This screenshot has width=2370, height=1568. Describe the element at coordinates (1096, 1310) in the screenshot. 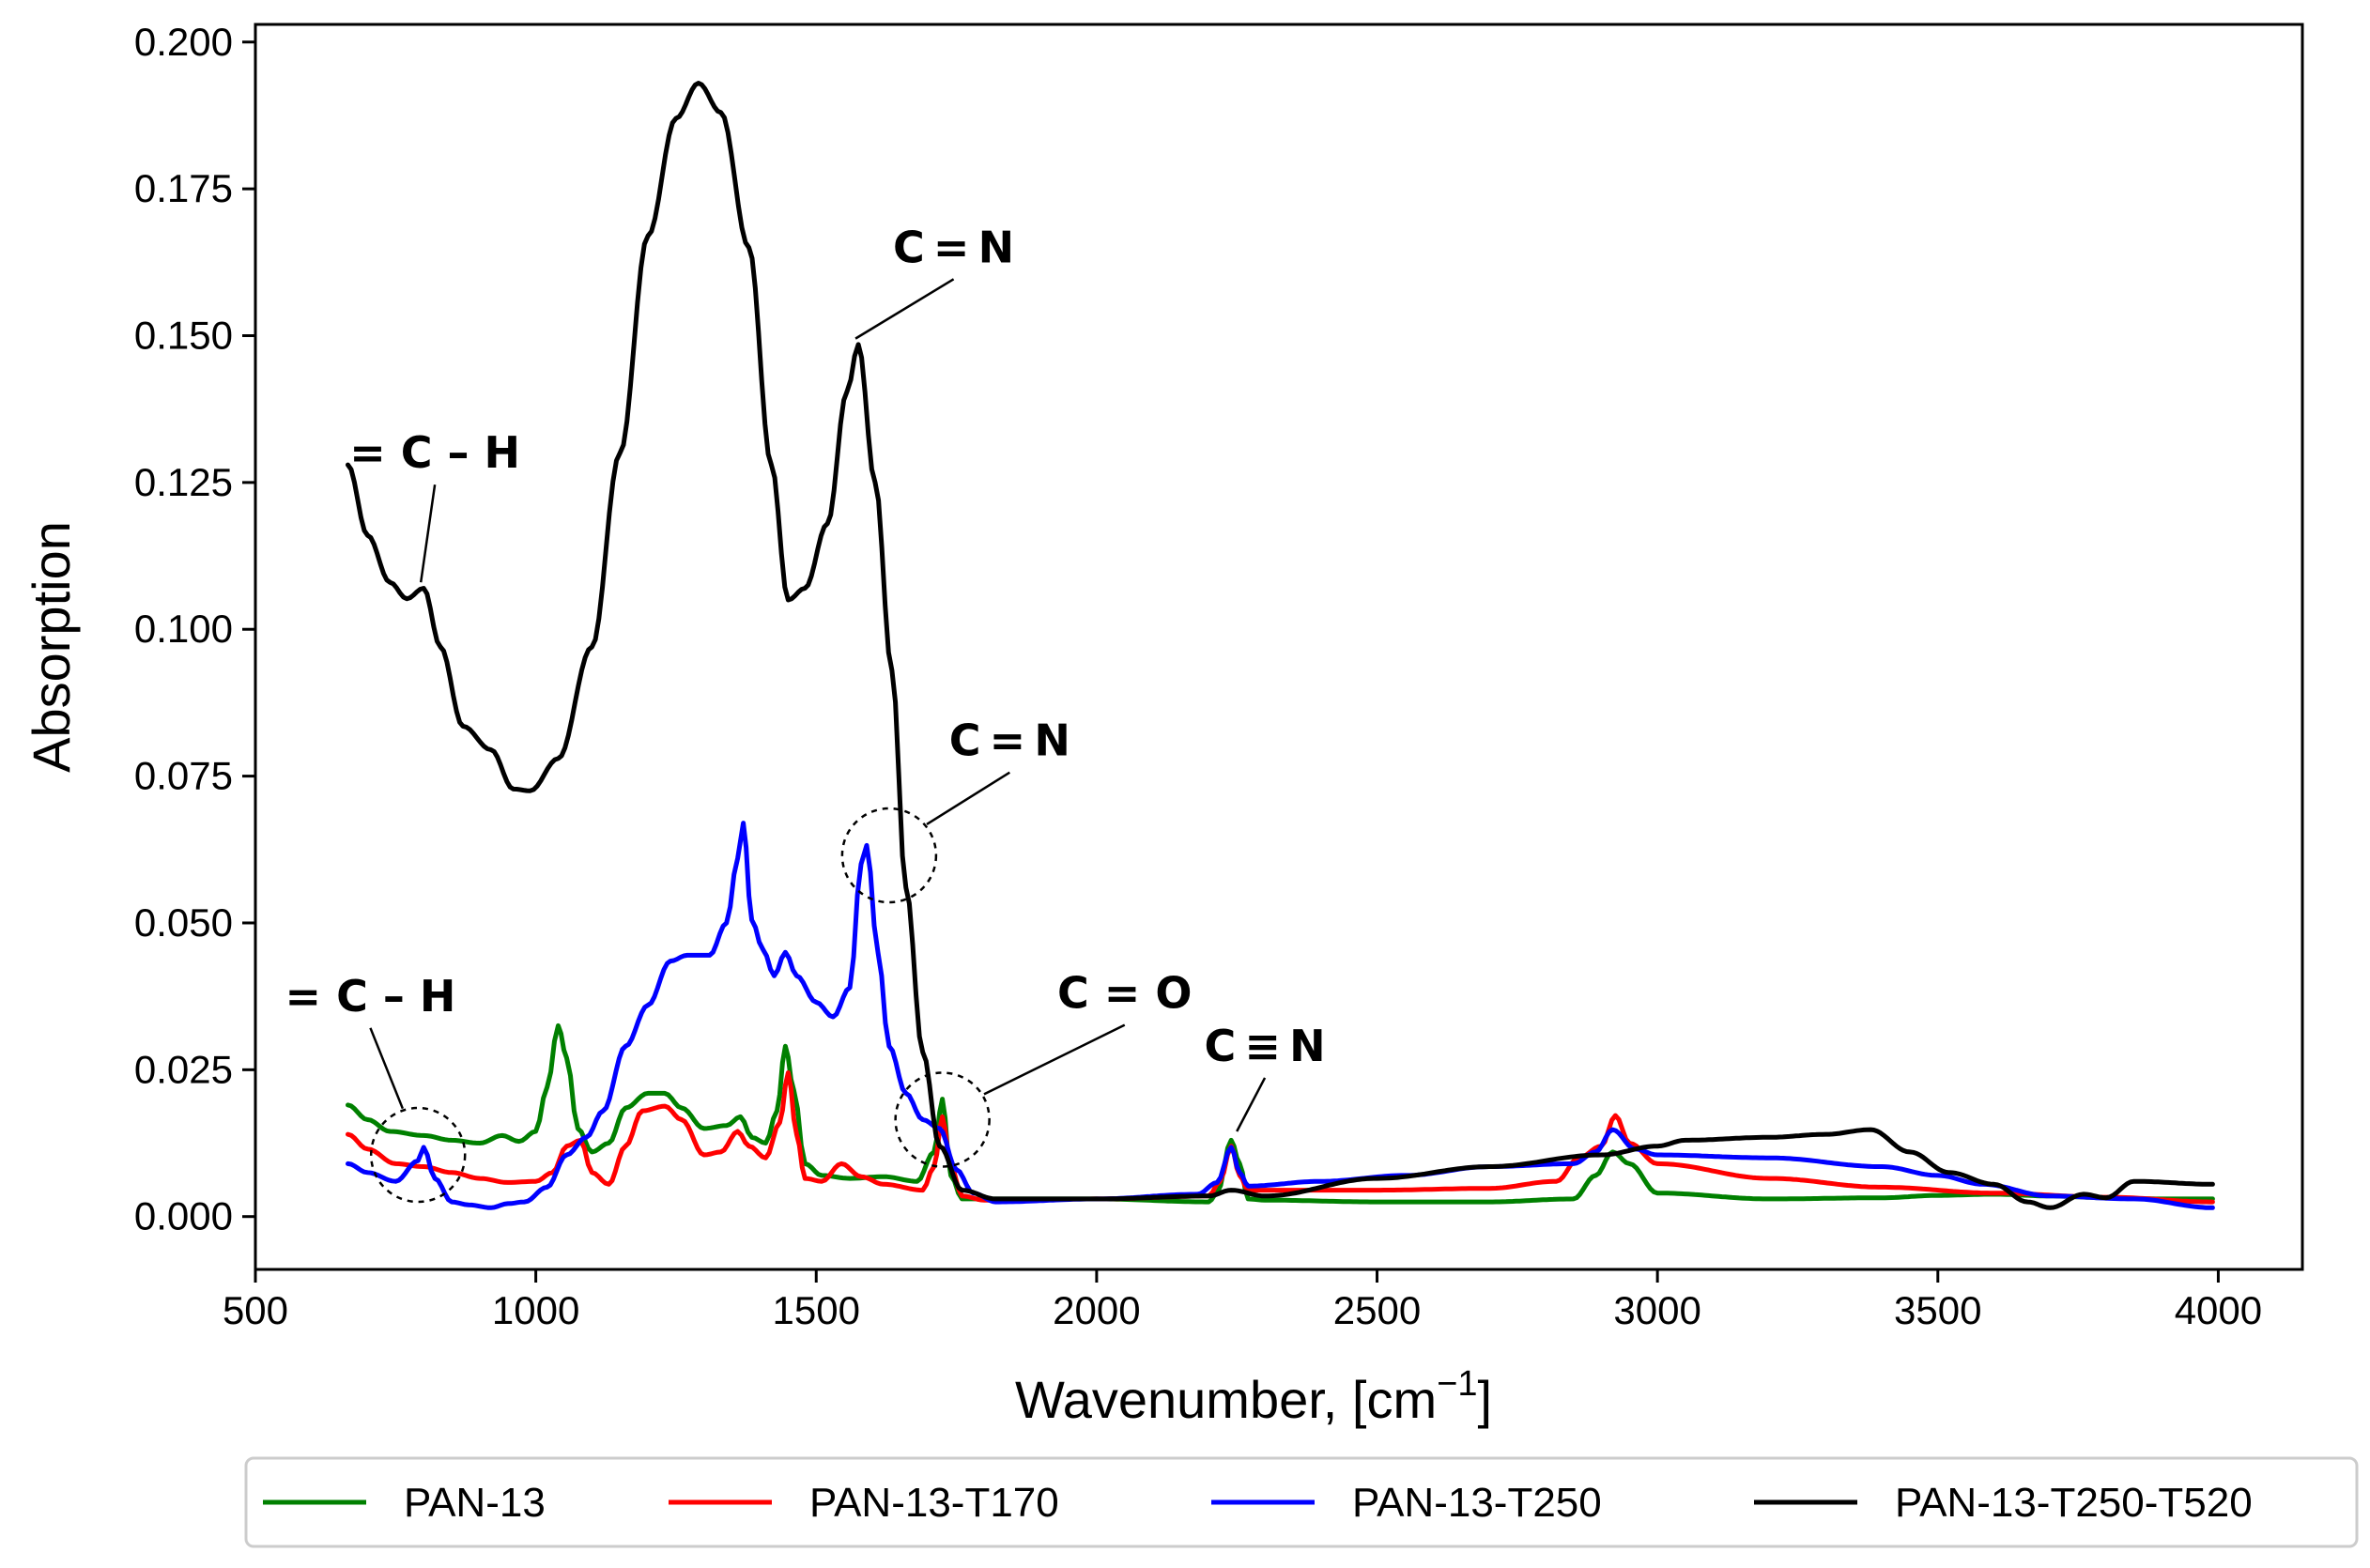

I see `x-tick-label: 2000` at that location.